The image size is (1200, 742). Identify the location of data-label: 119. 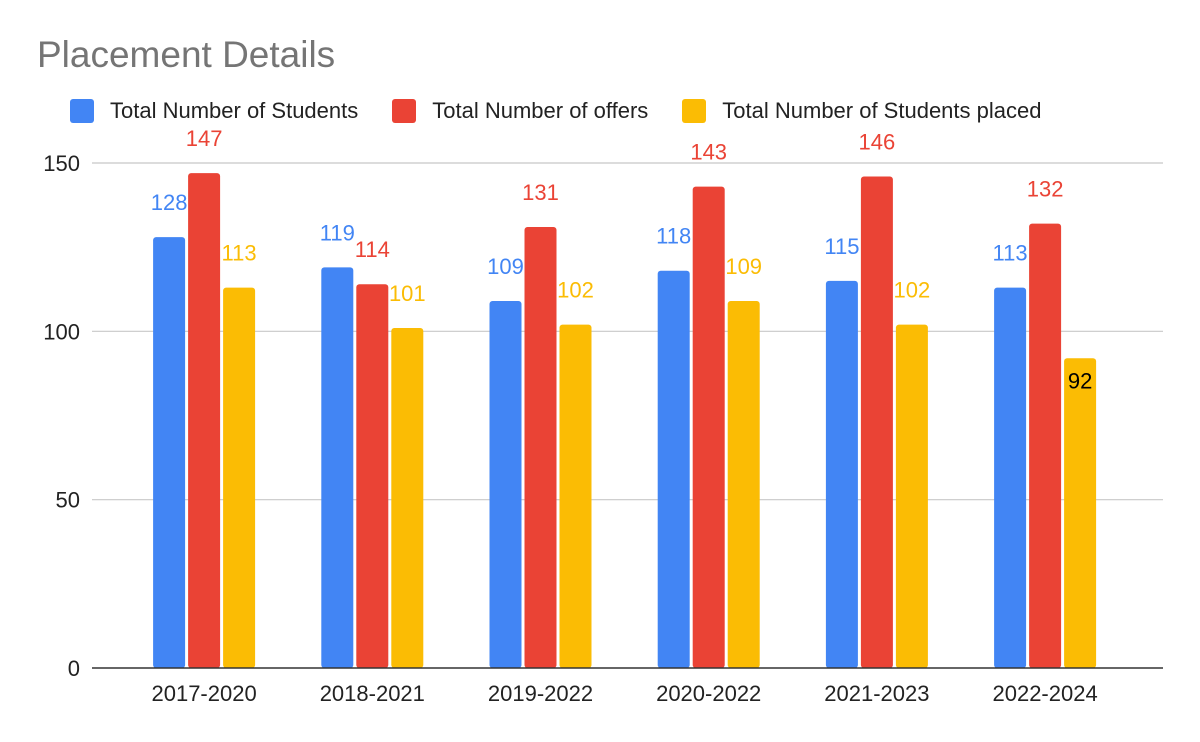
(337, 232).